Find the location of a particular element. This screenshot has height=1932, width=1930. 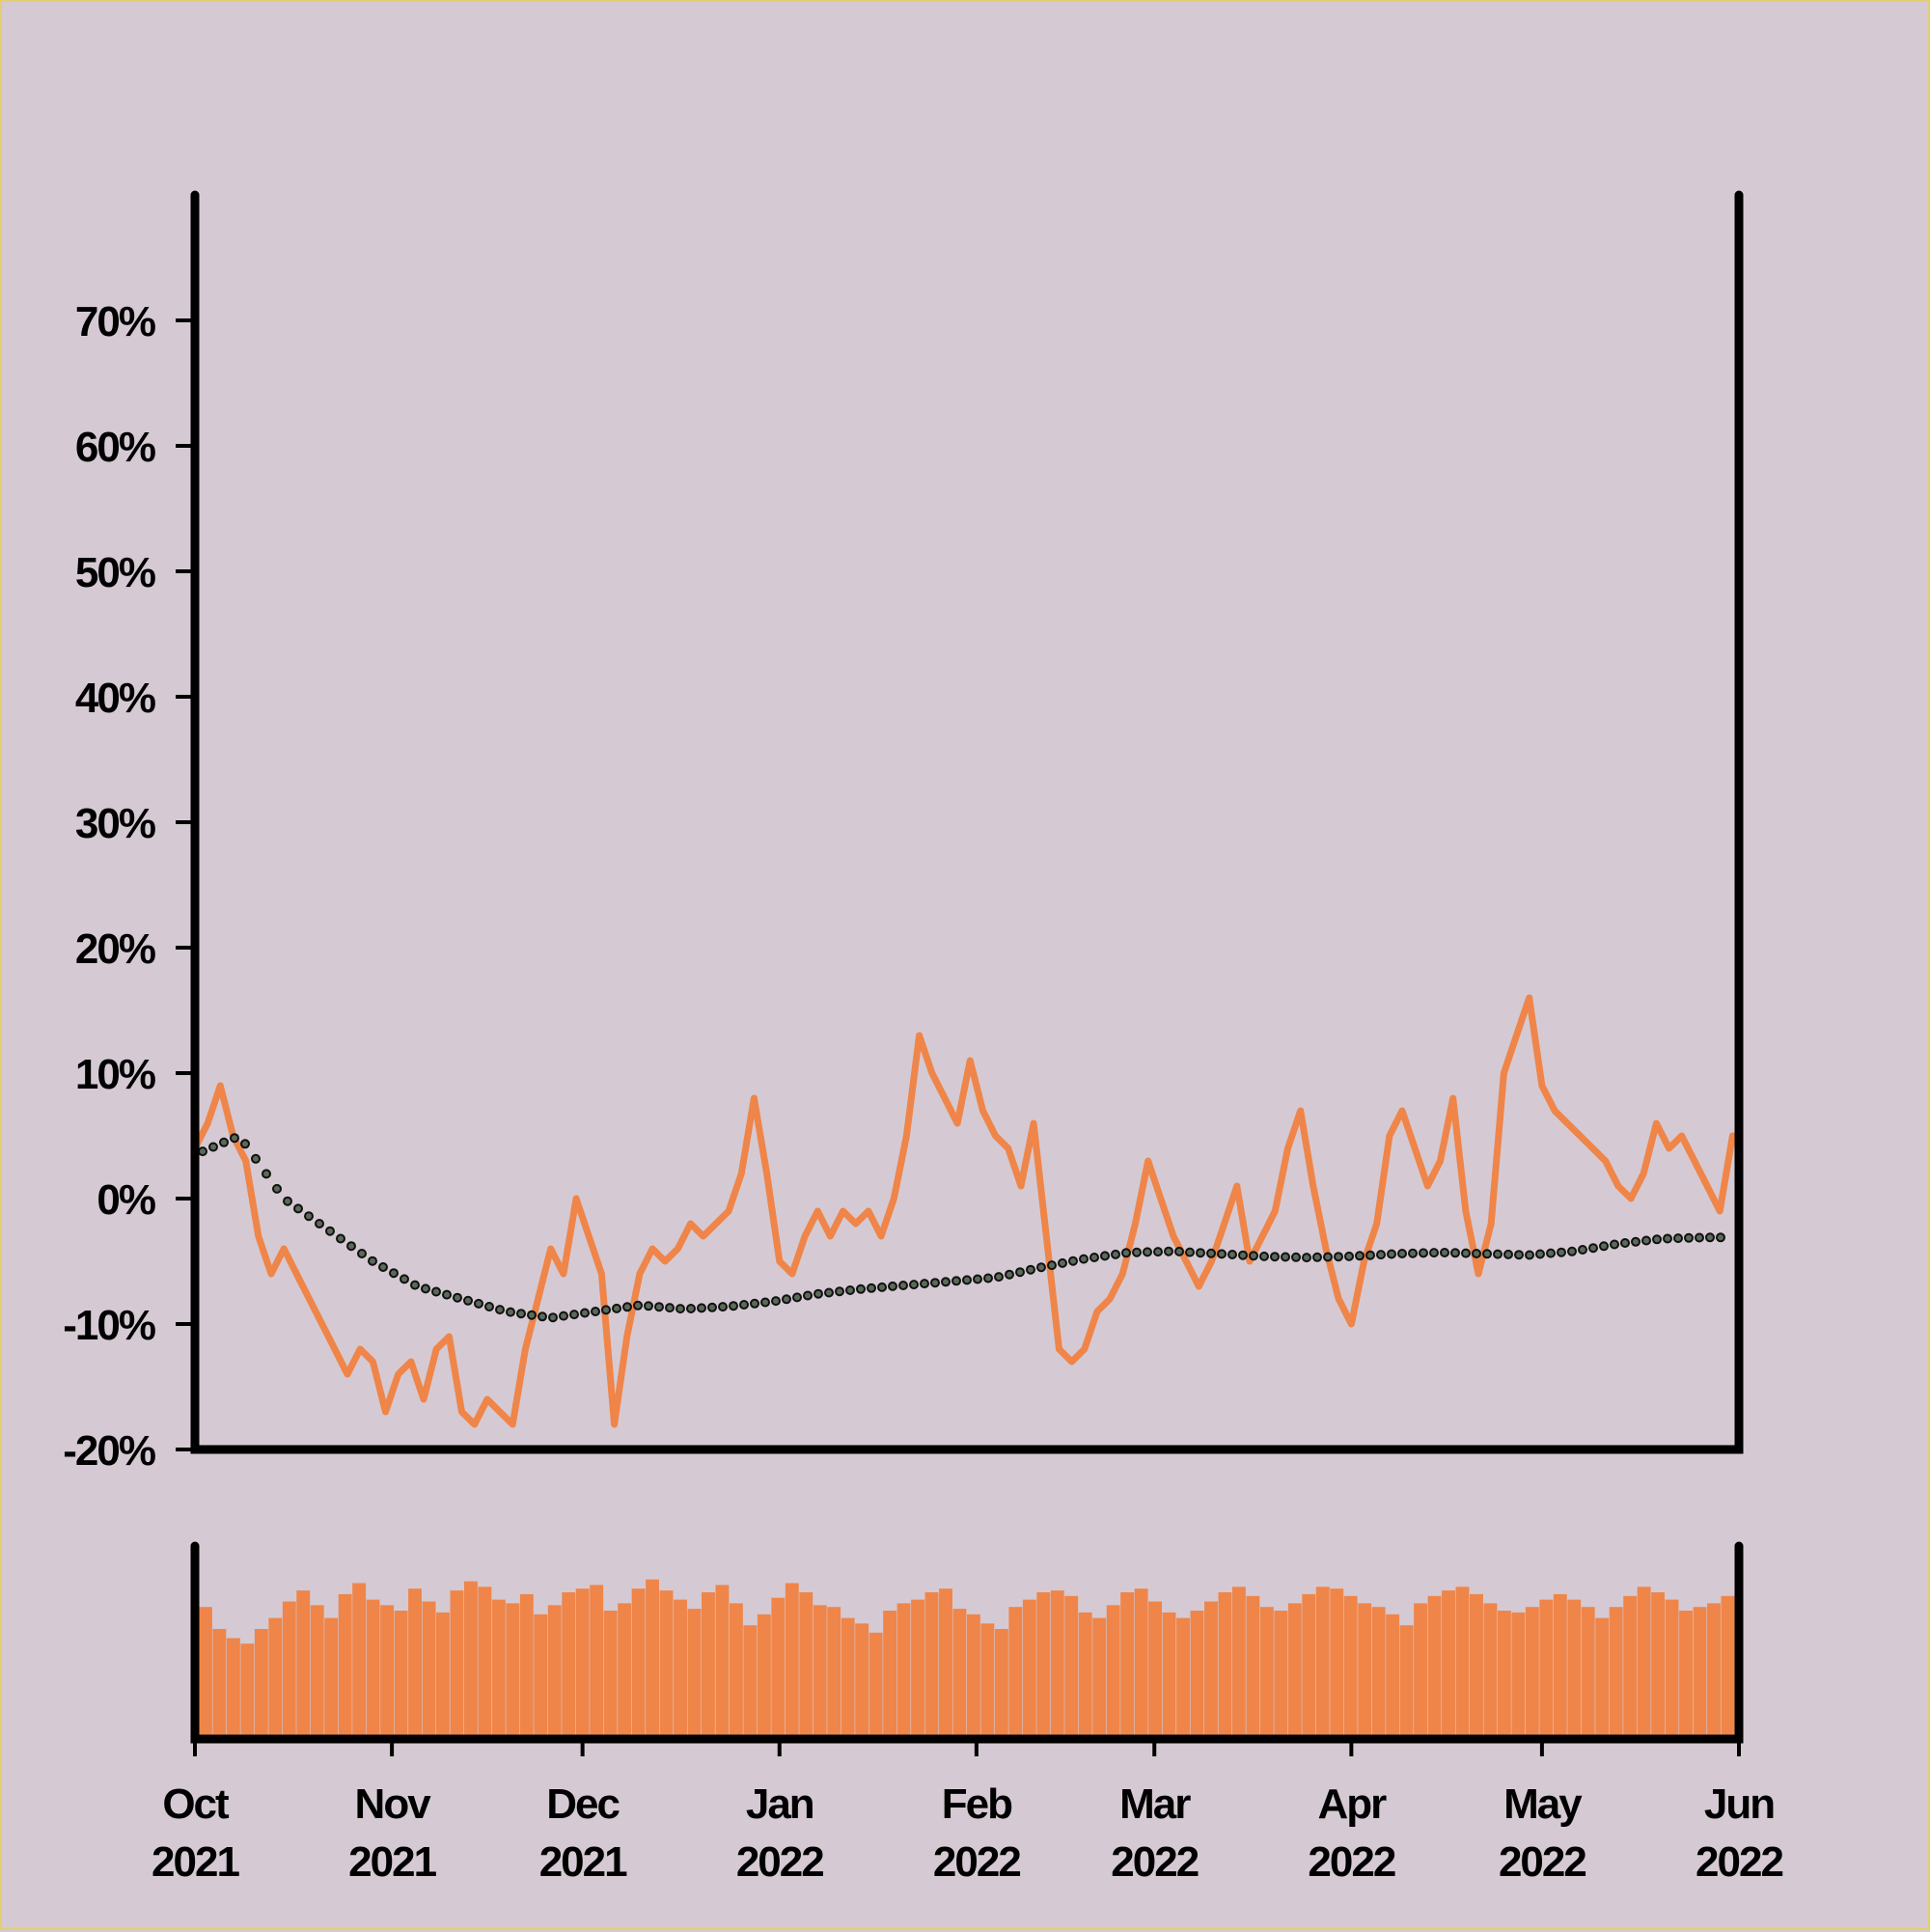

x-tick-month-label: May is located at coordinates (1543, 1804).